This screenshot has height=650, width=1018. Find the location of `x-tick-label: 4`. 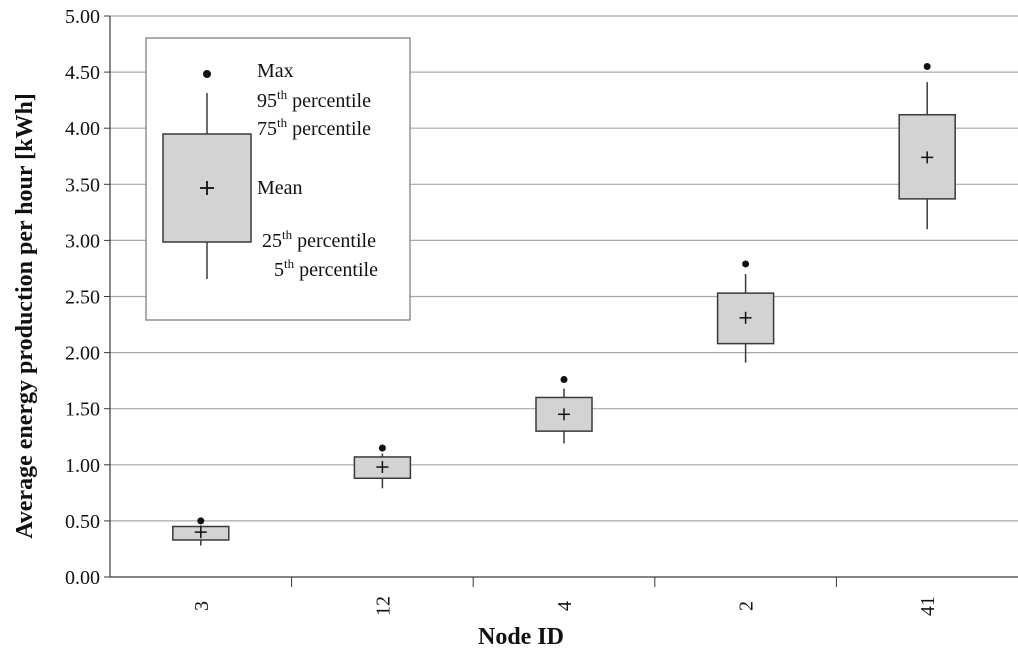

x-tick-label: 4 is located at coordinates (565, 606).